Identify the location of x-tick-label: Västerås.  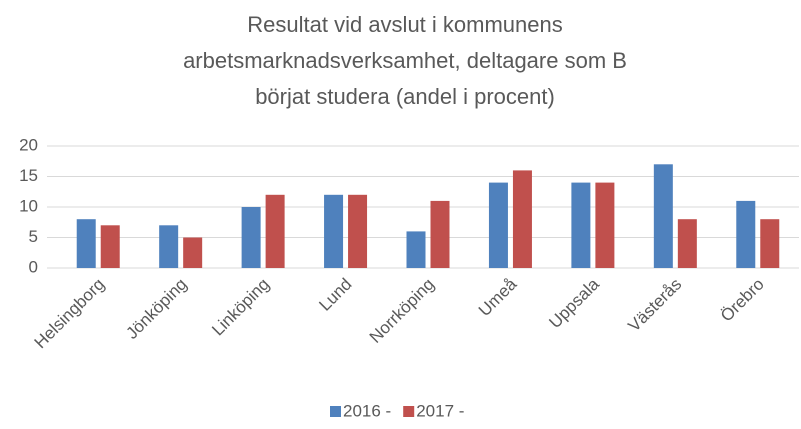
(654, 305).